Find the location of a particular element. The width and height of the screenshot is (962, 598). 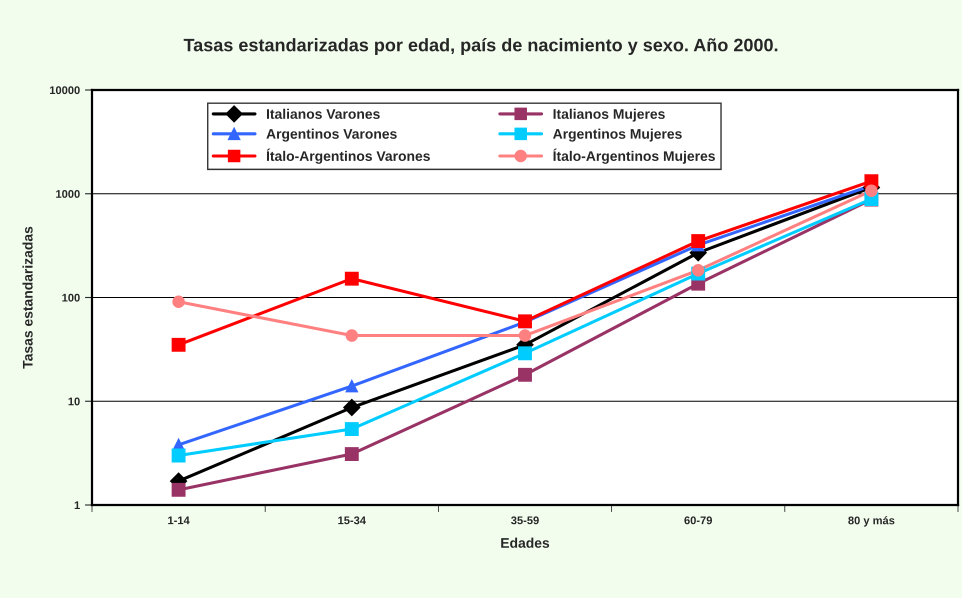

legend-label: Ítalo-Argentinos Mujeres is located at coordinates (634, 156).